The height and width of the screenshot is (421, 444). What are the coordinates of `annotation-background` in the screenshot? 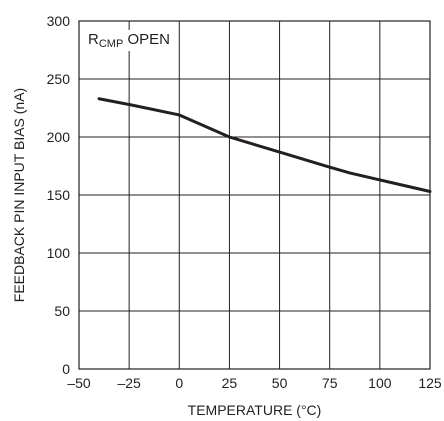 It's located at (129, 40).